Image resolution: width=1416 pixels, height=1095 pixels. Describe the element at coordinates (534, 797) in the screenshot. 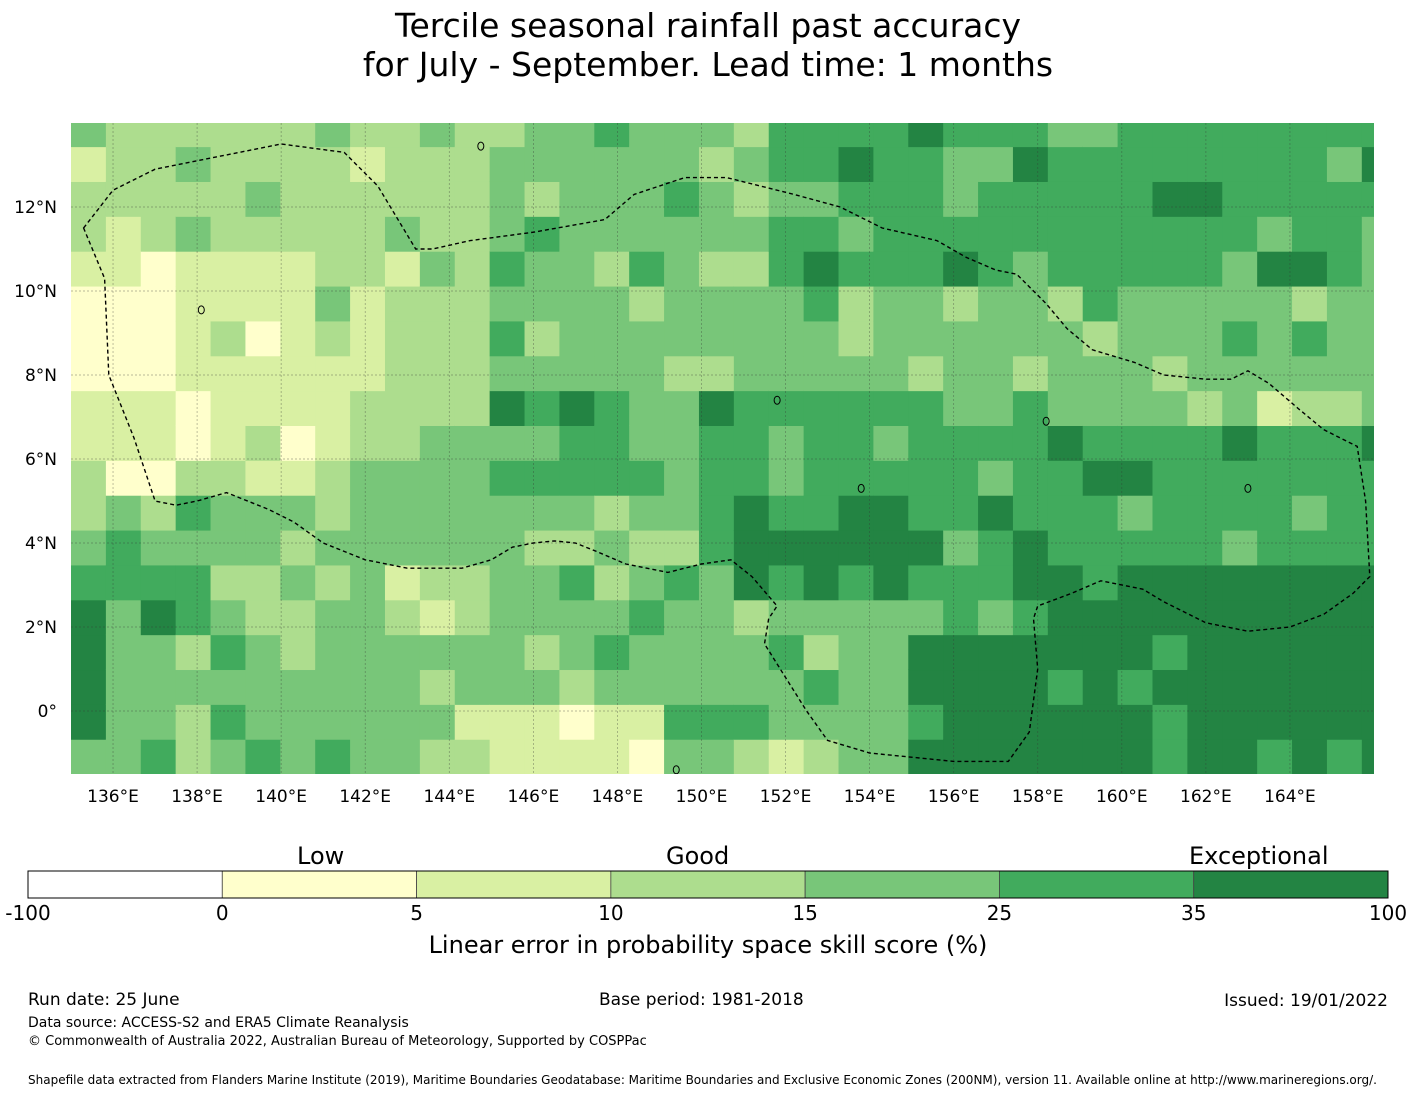

I see `lon-tick-label: 146°E` at that location.